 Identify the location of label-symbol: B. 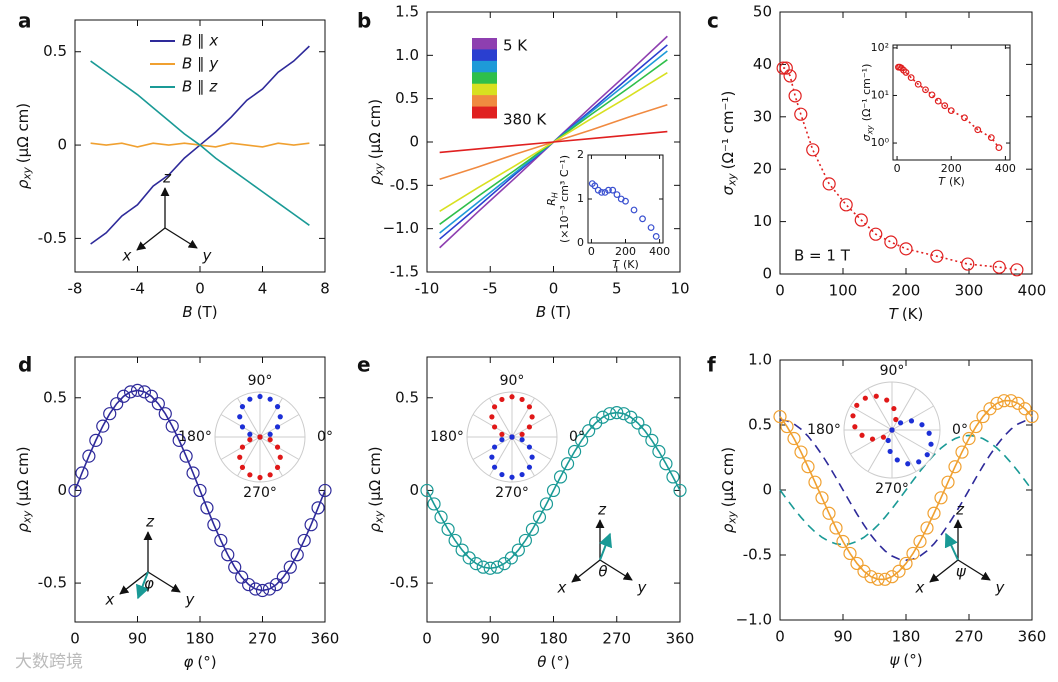
(541, 312).